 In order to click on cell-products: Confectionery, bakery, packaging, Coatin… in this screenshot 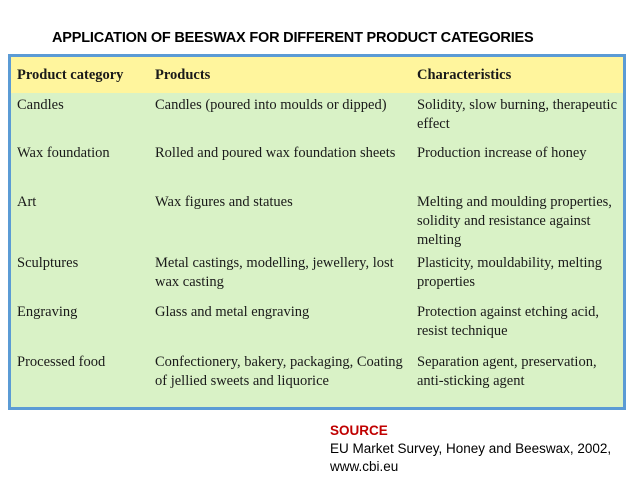, I will do `click(279, 371)`.